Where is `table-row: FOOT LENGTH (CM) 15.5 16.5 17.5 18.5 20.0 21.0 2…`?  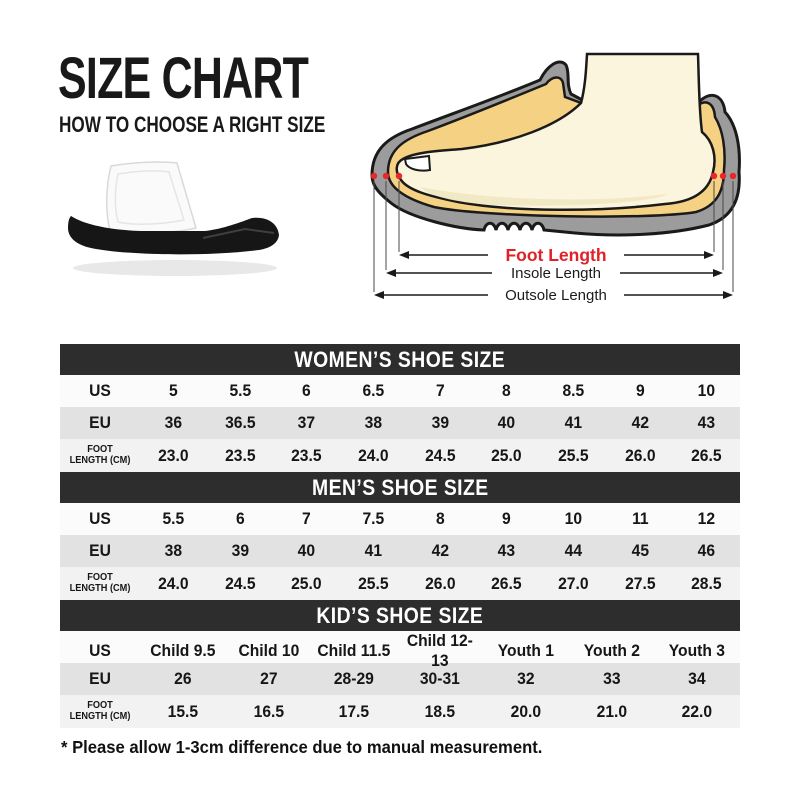 table-row: FOOT LENGTH (CM) 15.5 16.5 17.5 18.5 20.0 21.0 2… is located at coordinates (400, 711).